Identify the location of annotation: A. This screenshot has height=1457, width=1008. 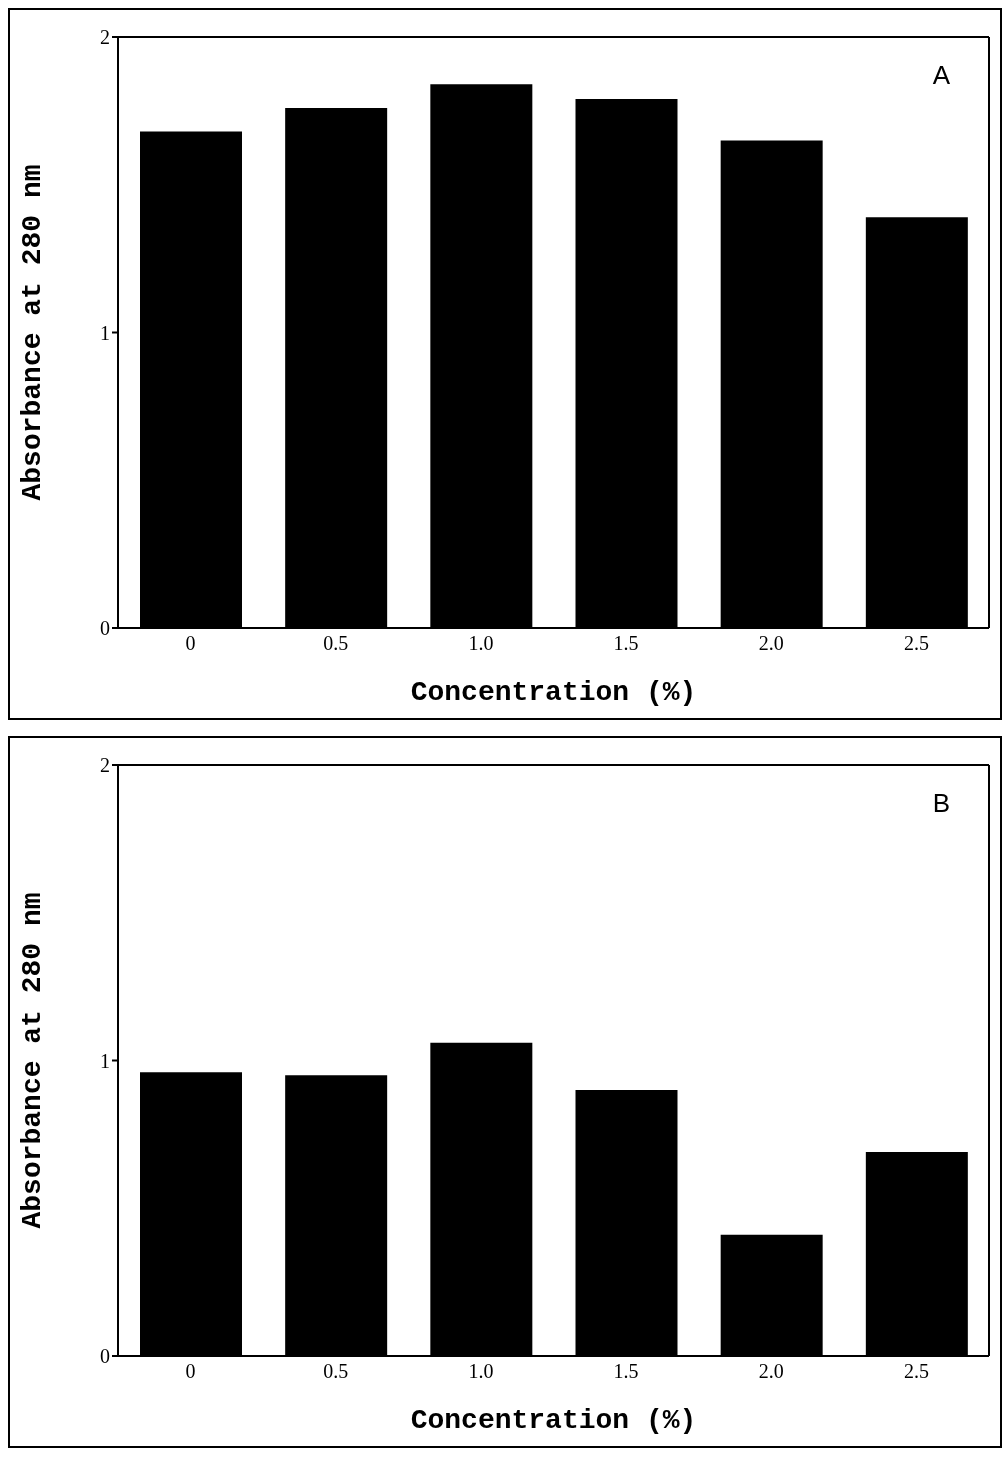
(941, 75).